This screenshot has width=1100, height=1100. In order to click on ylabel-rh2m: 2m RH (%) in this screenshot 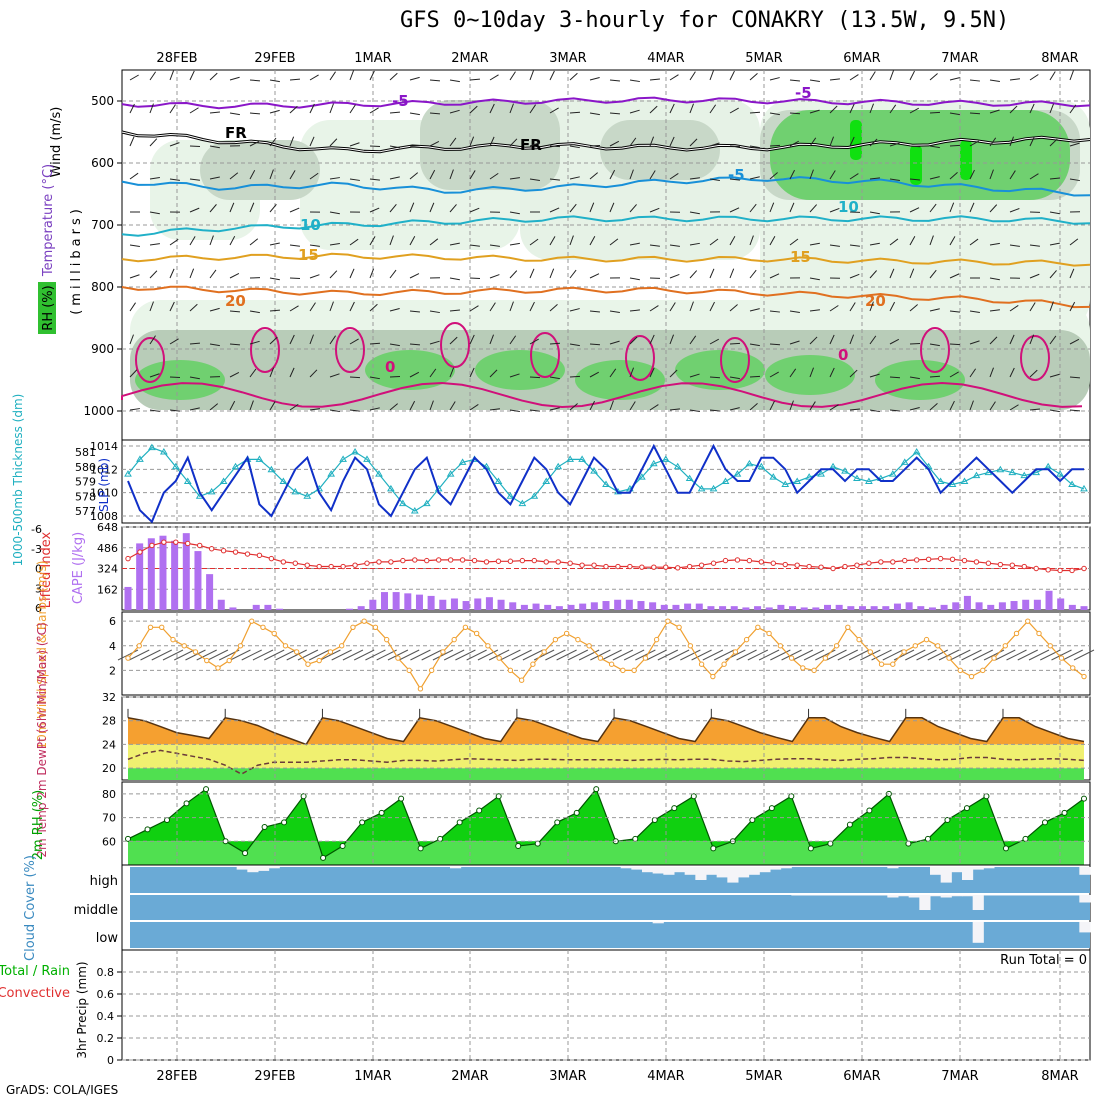, I will do `click(38, 825)`.